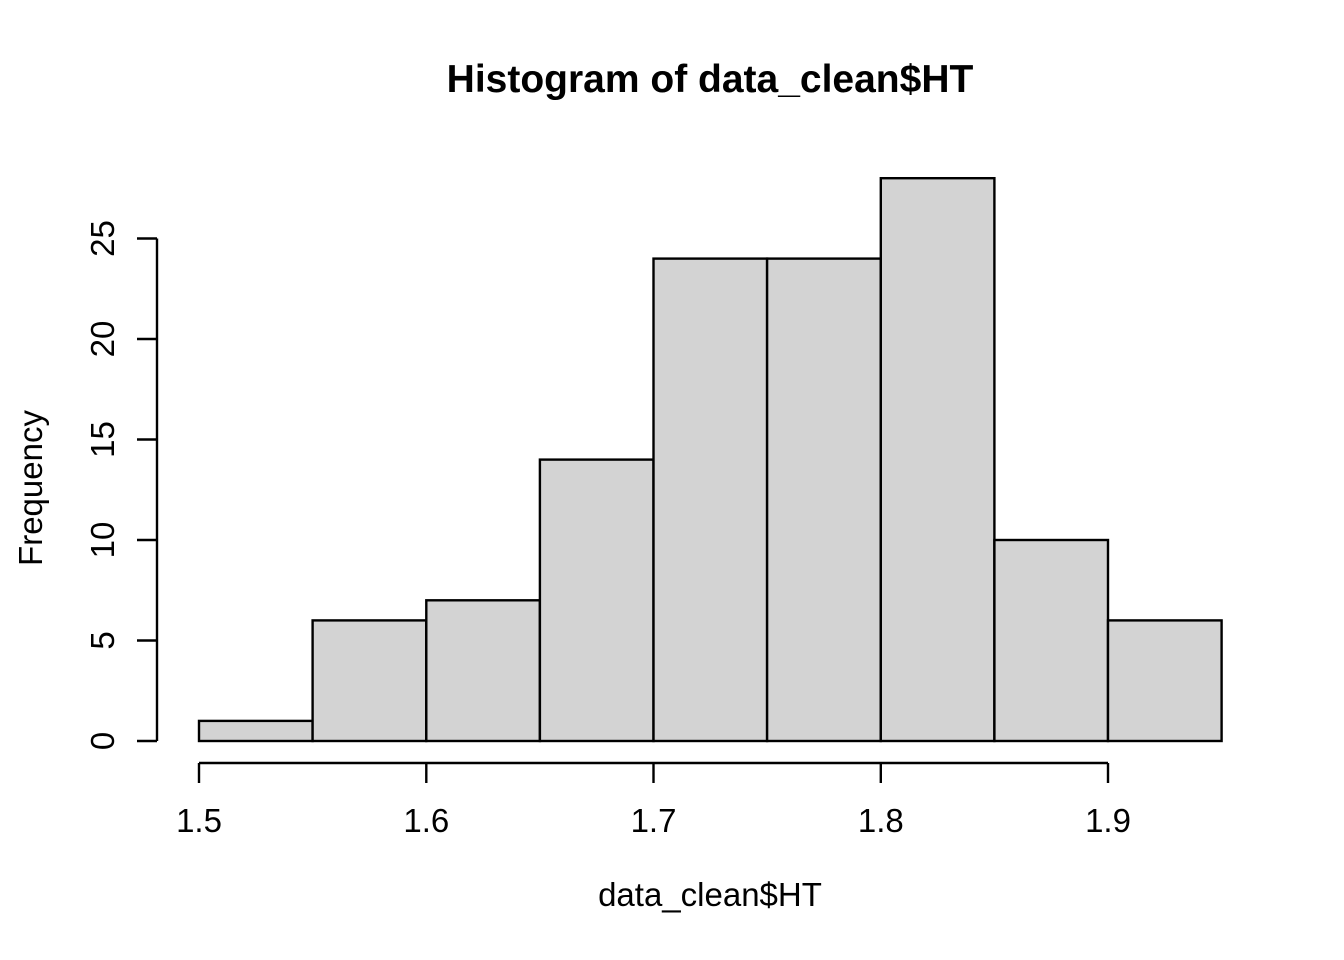  I want to click on x-tick-label: 1.7, so click(654, 820).